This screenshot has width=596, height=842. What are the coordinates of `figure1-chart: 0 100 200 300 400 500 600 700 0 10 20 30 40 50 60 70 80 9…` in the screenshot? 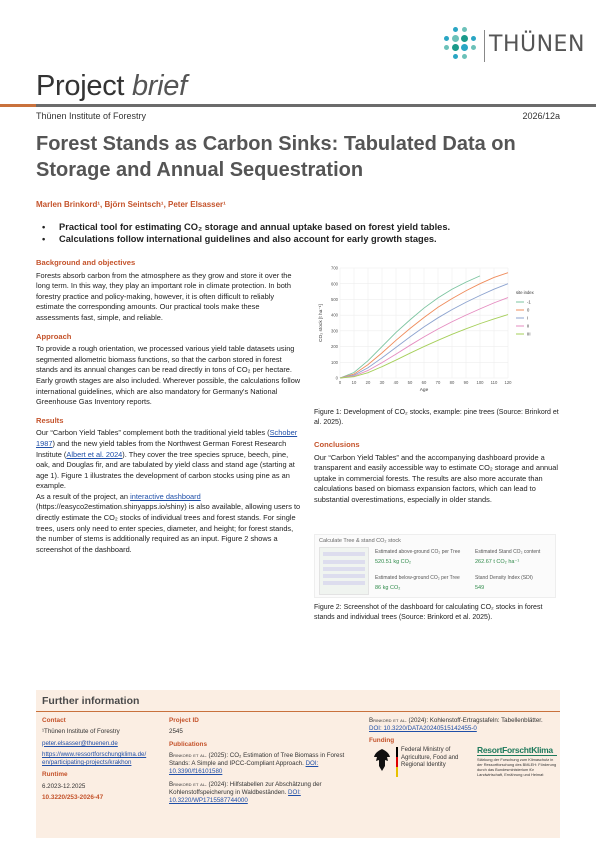 It's located at (437, 331).